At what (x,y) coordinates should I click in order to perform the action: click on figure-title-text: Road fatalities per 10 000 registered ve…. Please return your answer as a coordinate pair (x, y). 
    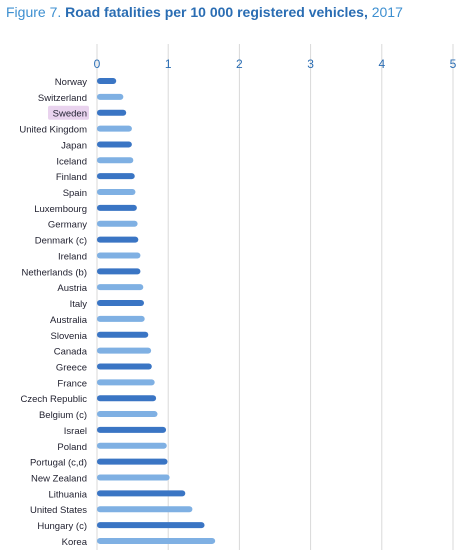
    Looking at the image, I should click on (216, 12).